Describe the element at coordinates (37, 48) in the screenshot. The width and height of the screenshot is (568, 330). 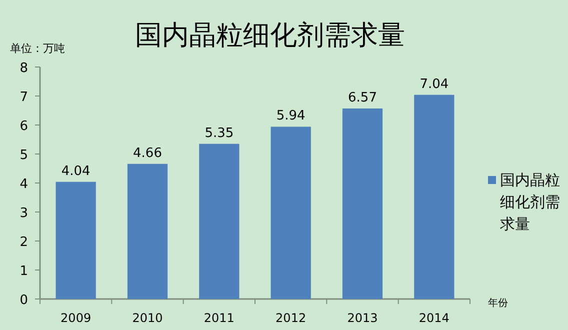
I see `y-axis-title: 单位：万吨` at that location.